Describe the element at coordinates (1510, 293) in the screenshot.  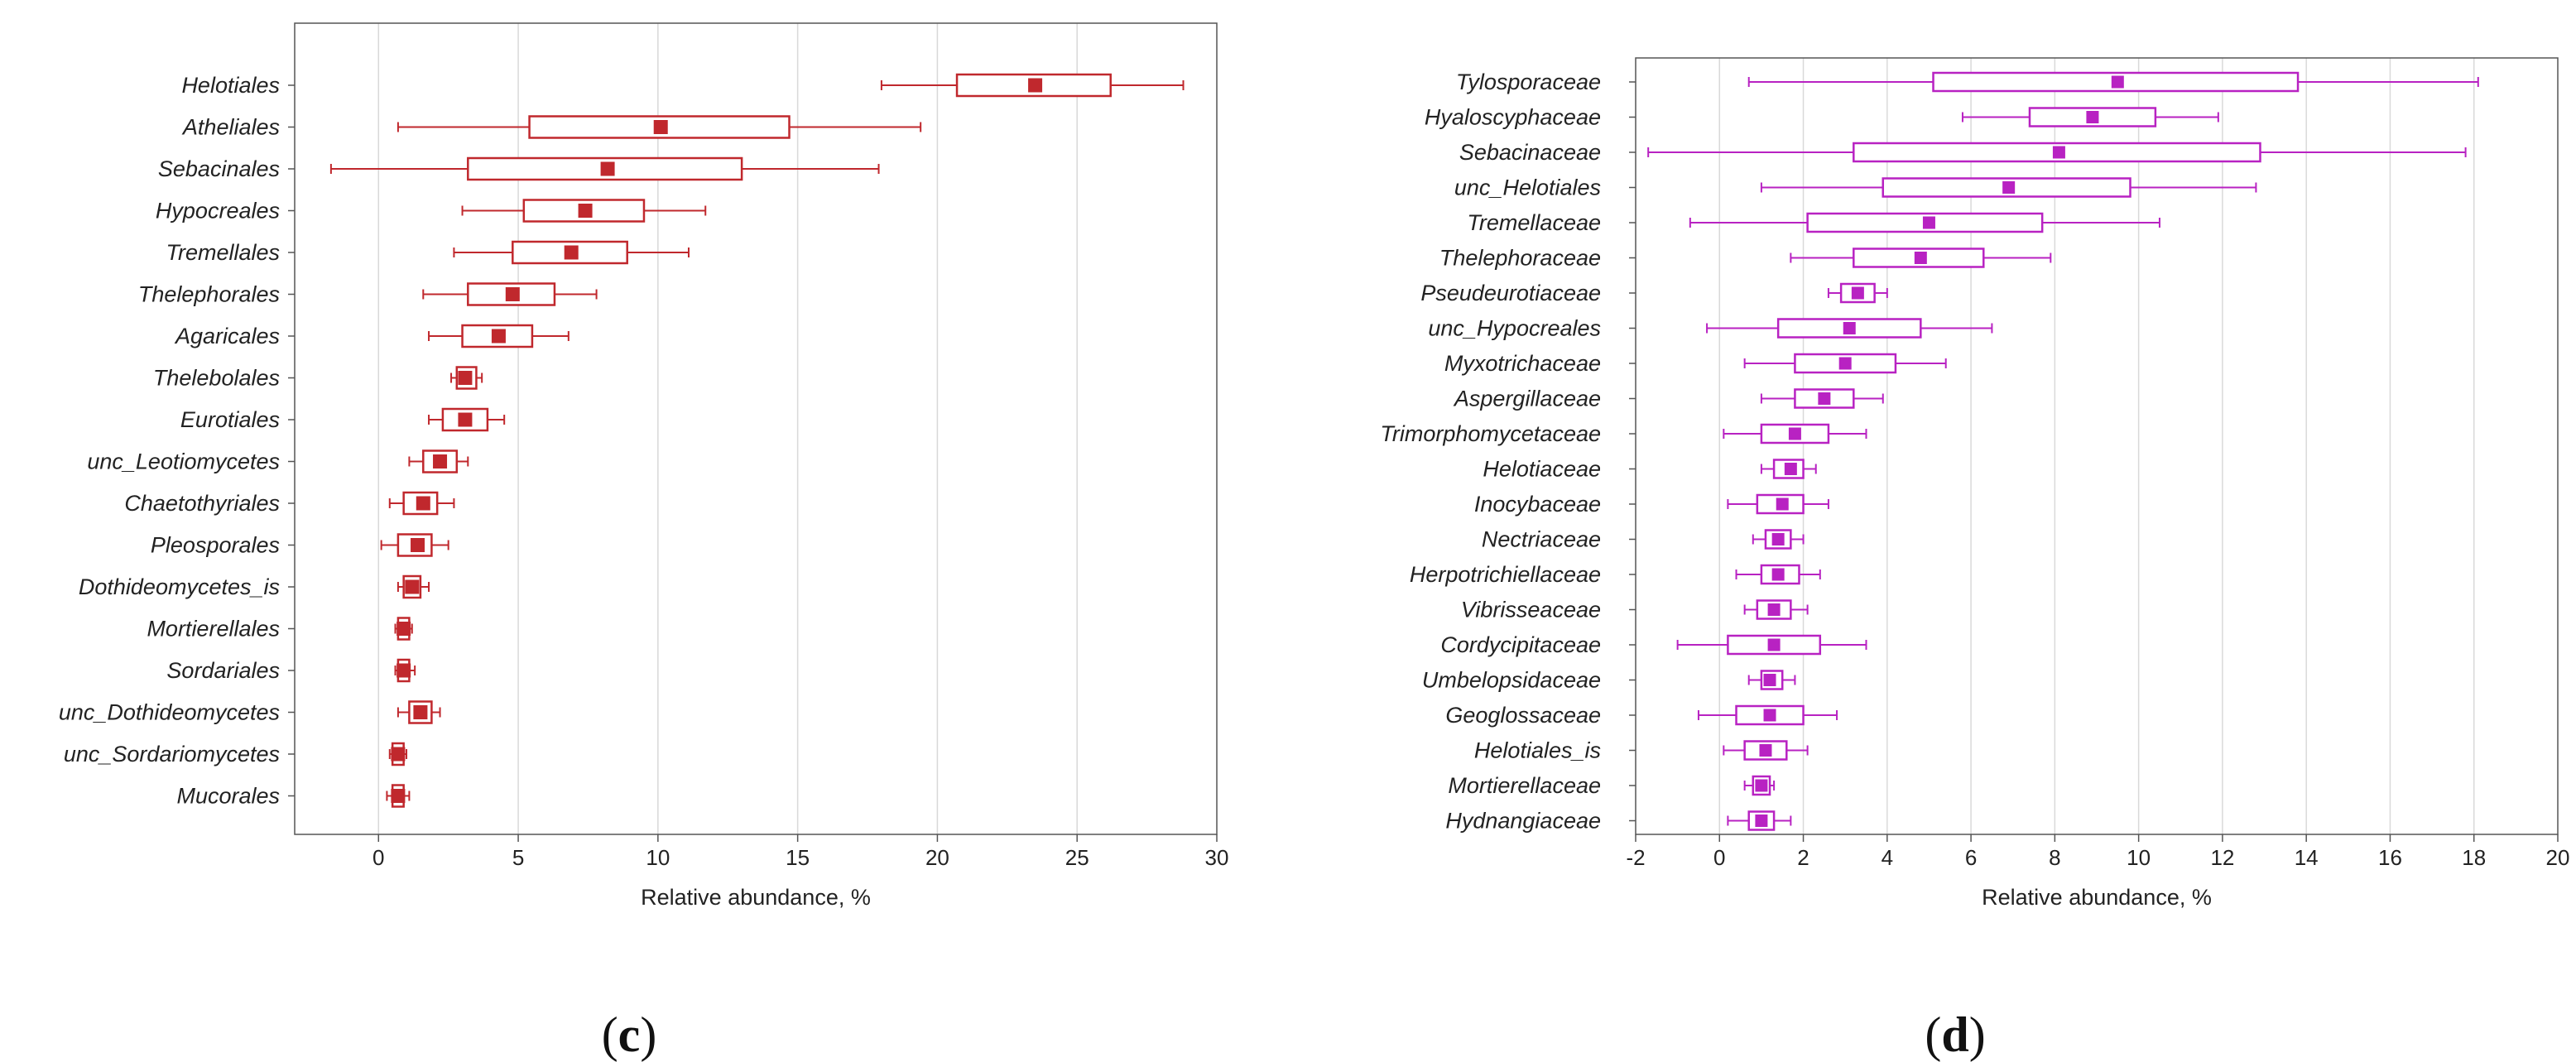
I see `panel-d-category-label: Pseudeurotiaceae` at that location.